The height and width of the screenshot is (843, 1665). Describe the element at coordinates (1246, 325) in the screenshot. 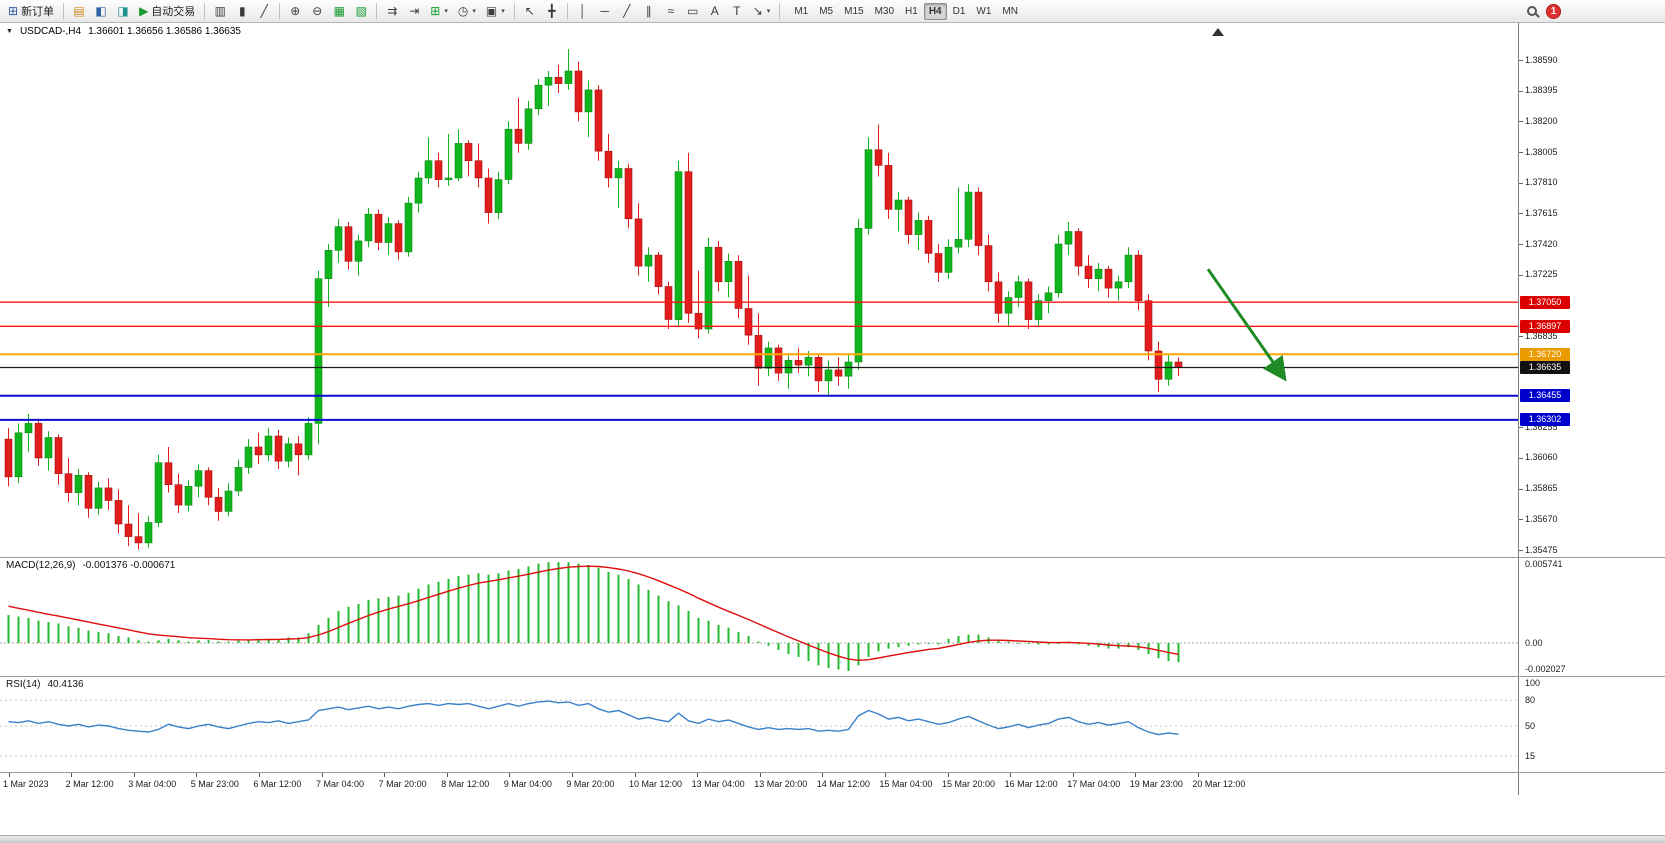

I see `trend-arrow` at that location.